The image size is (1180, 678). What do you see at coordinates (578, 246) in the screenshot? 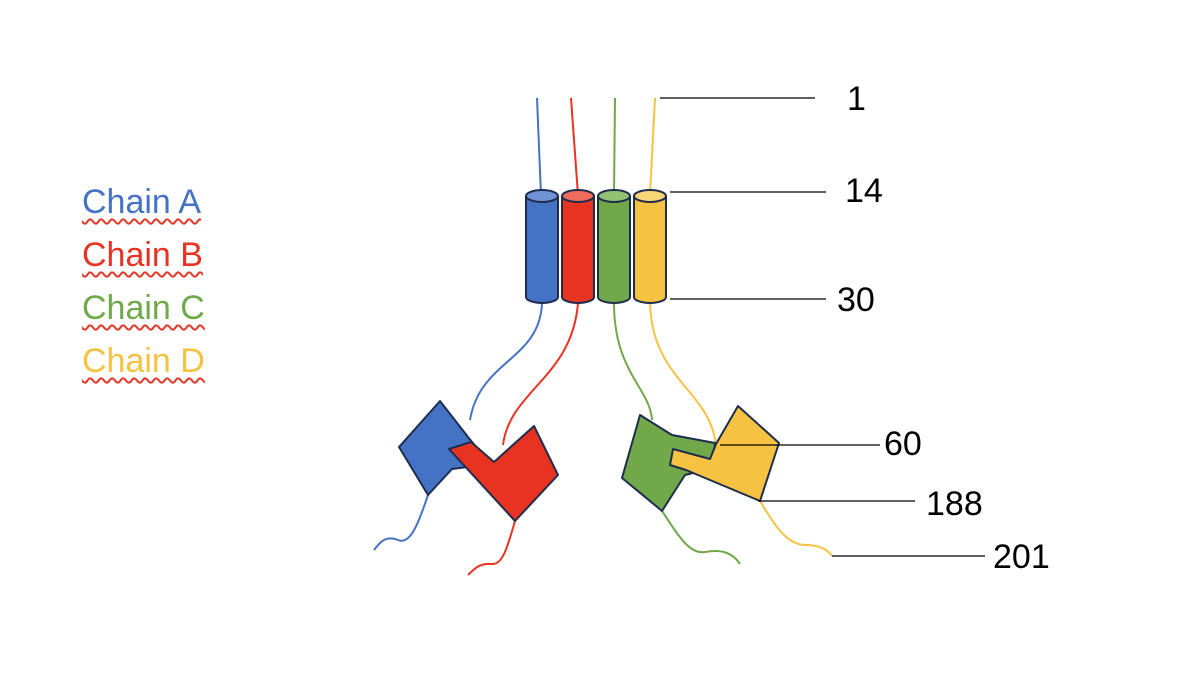
I see `chain-b-helix` at bounding box center [578, 246].